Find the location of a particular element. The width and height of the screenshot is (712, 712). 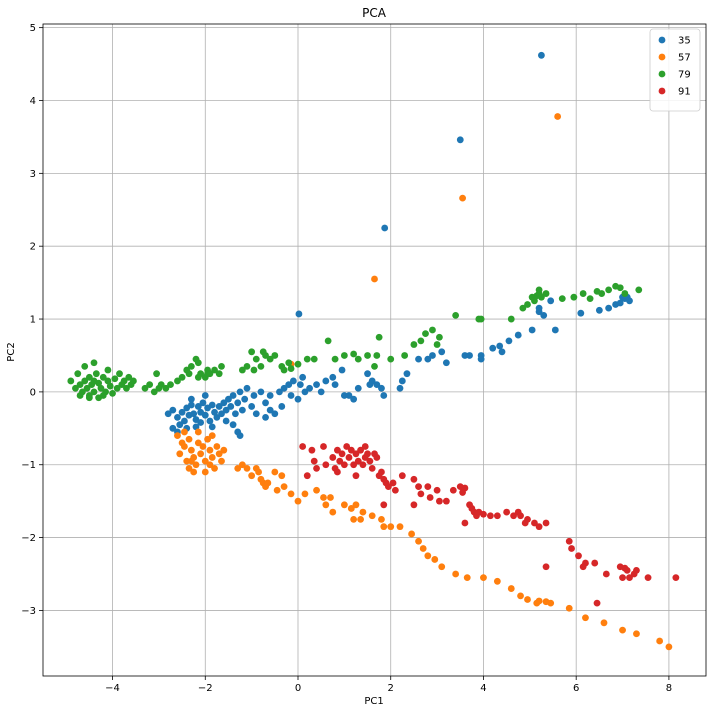

y-tick-label: −2 is located at coordinates (28, 538).